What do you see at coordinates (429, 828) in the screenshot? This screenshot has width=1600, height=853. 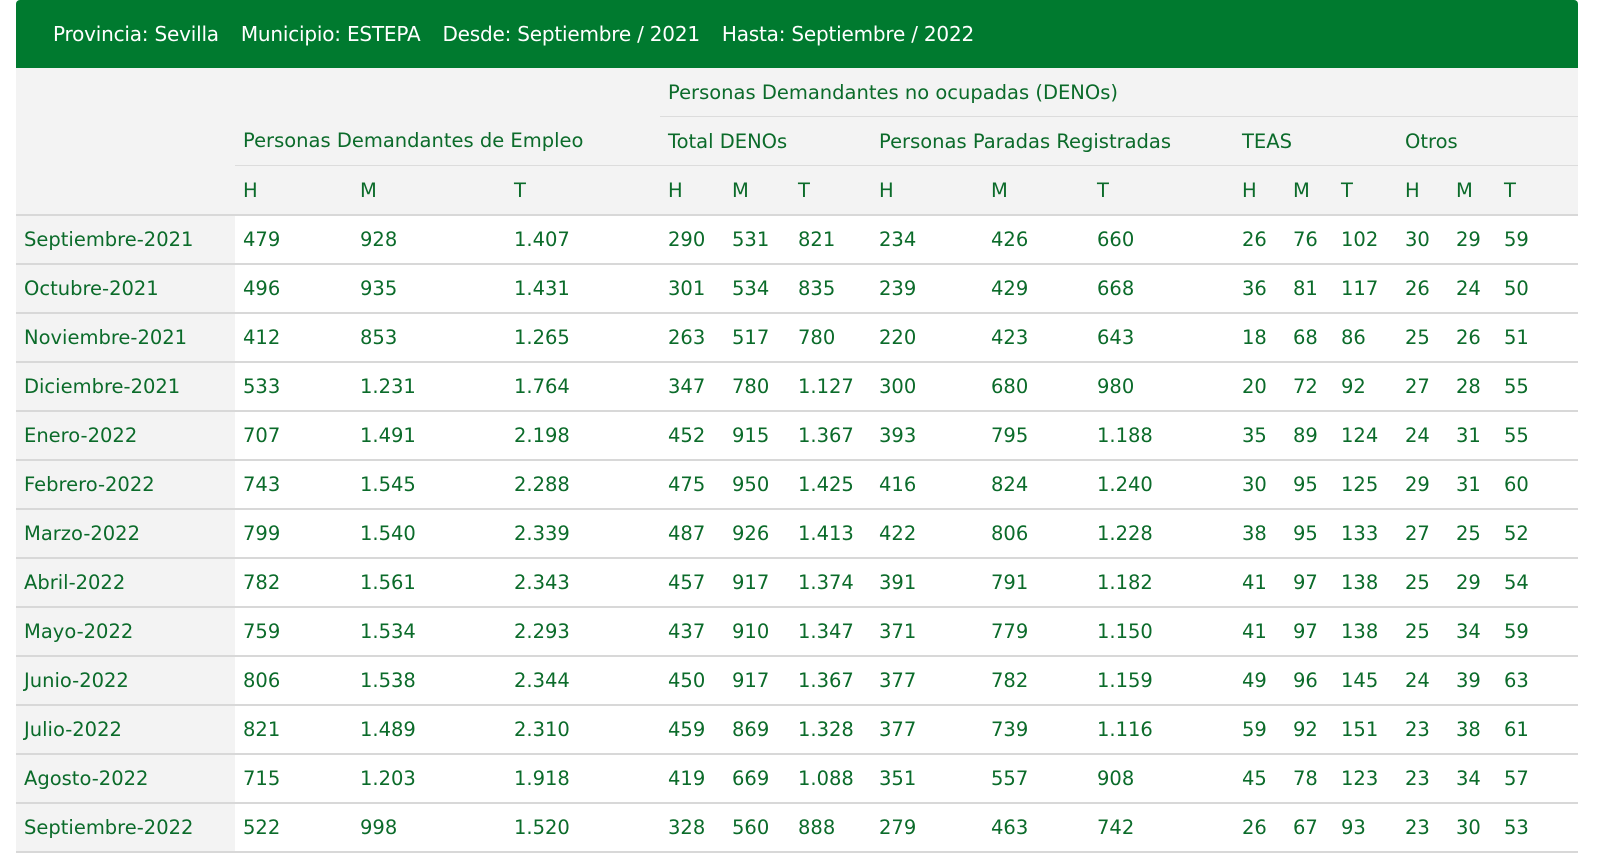 I see `table-cell: 998` at bounding box center [429, 828].